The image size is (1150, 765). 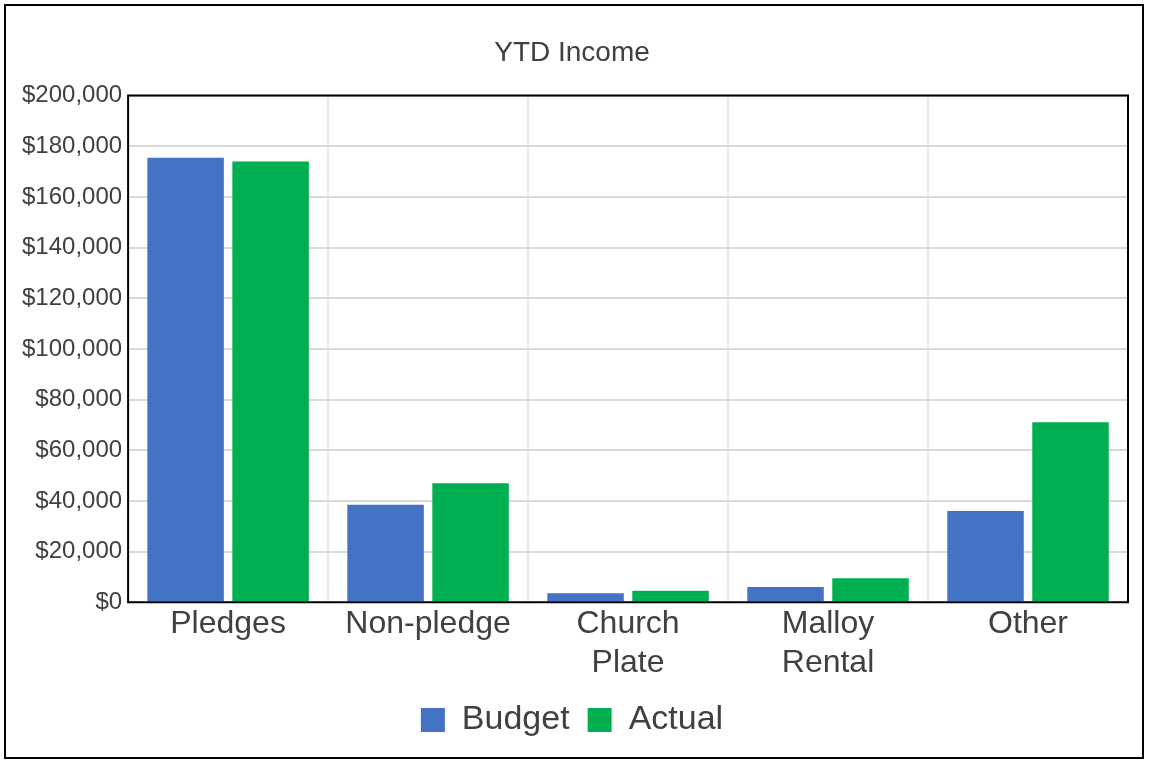 I want to click on y-tick-label: $20,000, so click(x=79, y=550).